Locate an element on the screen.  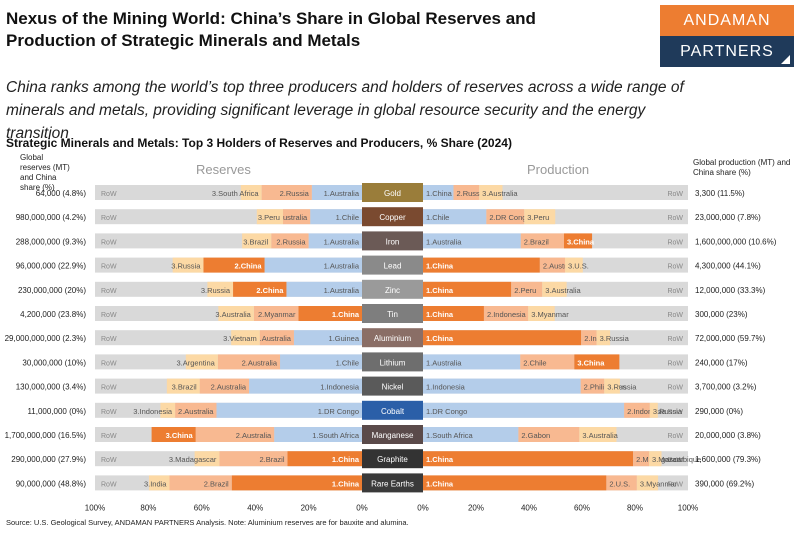
production-bar-label: 2.Australia is located at coordinates (561, 266).